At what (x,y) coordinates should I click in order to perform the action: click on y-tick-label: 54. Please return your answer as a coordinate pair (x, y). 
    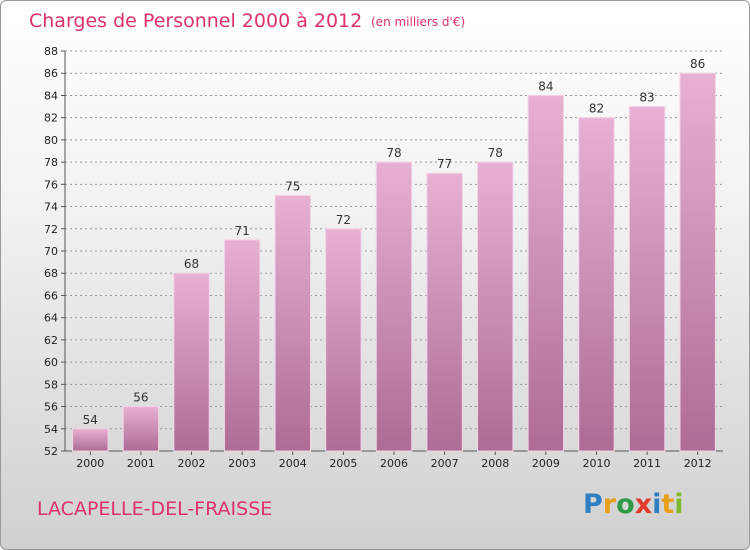
    Looking at the image, I should click on (51, 429).